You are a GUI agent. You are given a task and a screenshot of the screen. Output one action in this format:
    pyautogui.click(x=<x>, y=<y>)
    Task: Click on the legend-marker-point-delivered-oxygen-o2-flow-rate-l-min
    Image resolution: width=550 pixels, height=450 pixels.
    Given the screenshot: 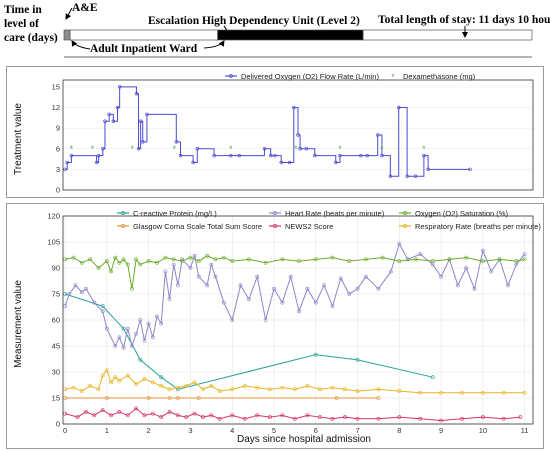 What is the action you would take?
    pyautogui.click(x=231, y=76)
    